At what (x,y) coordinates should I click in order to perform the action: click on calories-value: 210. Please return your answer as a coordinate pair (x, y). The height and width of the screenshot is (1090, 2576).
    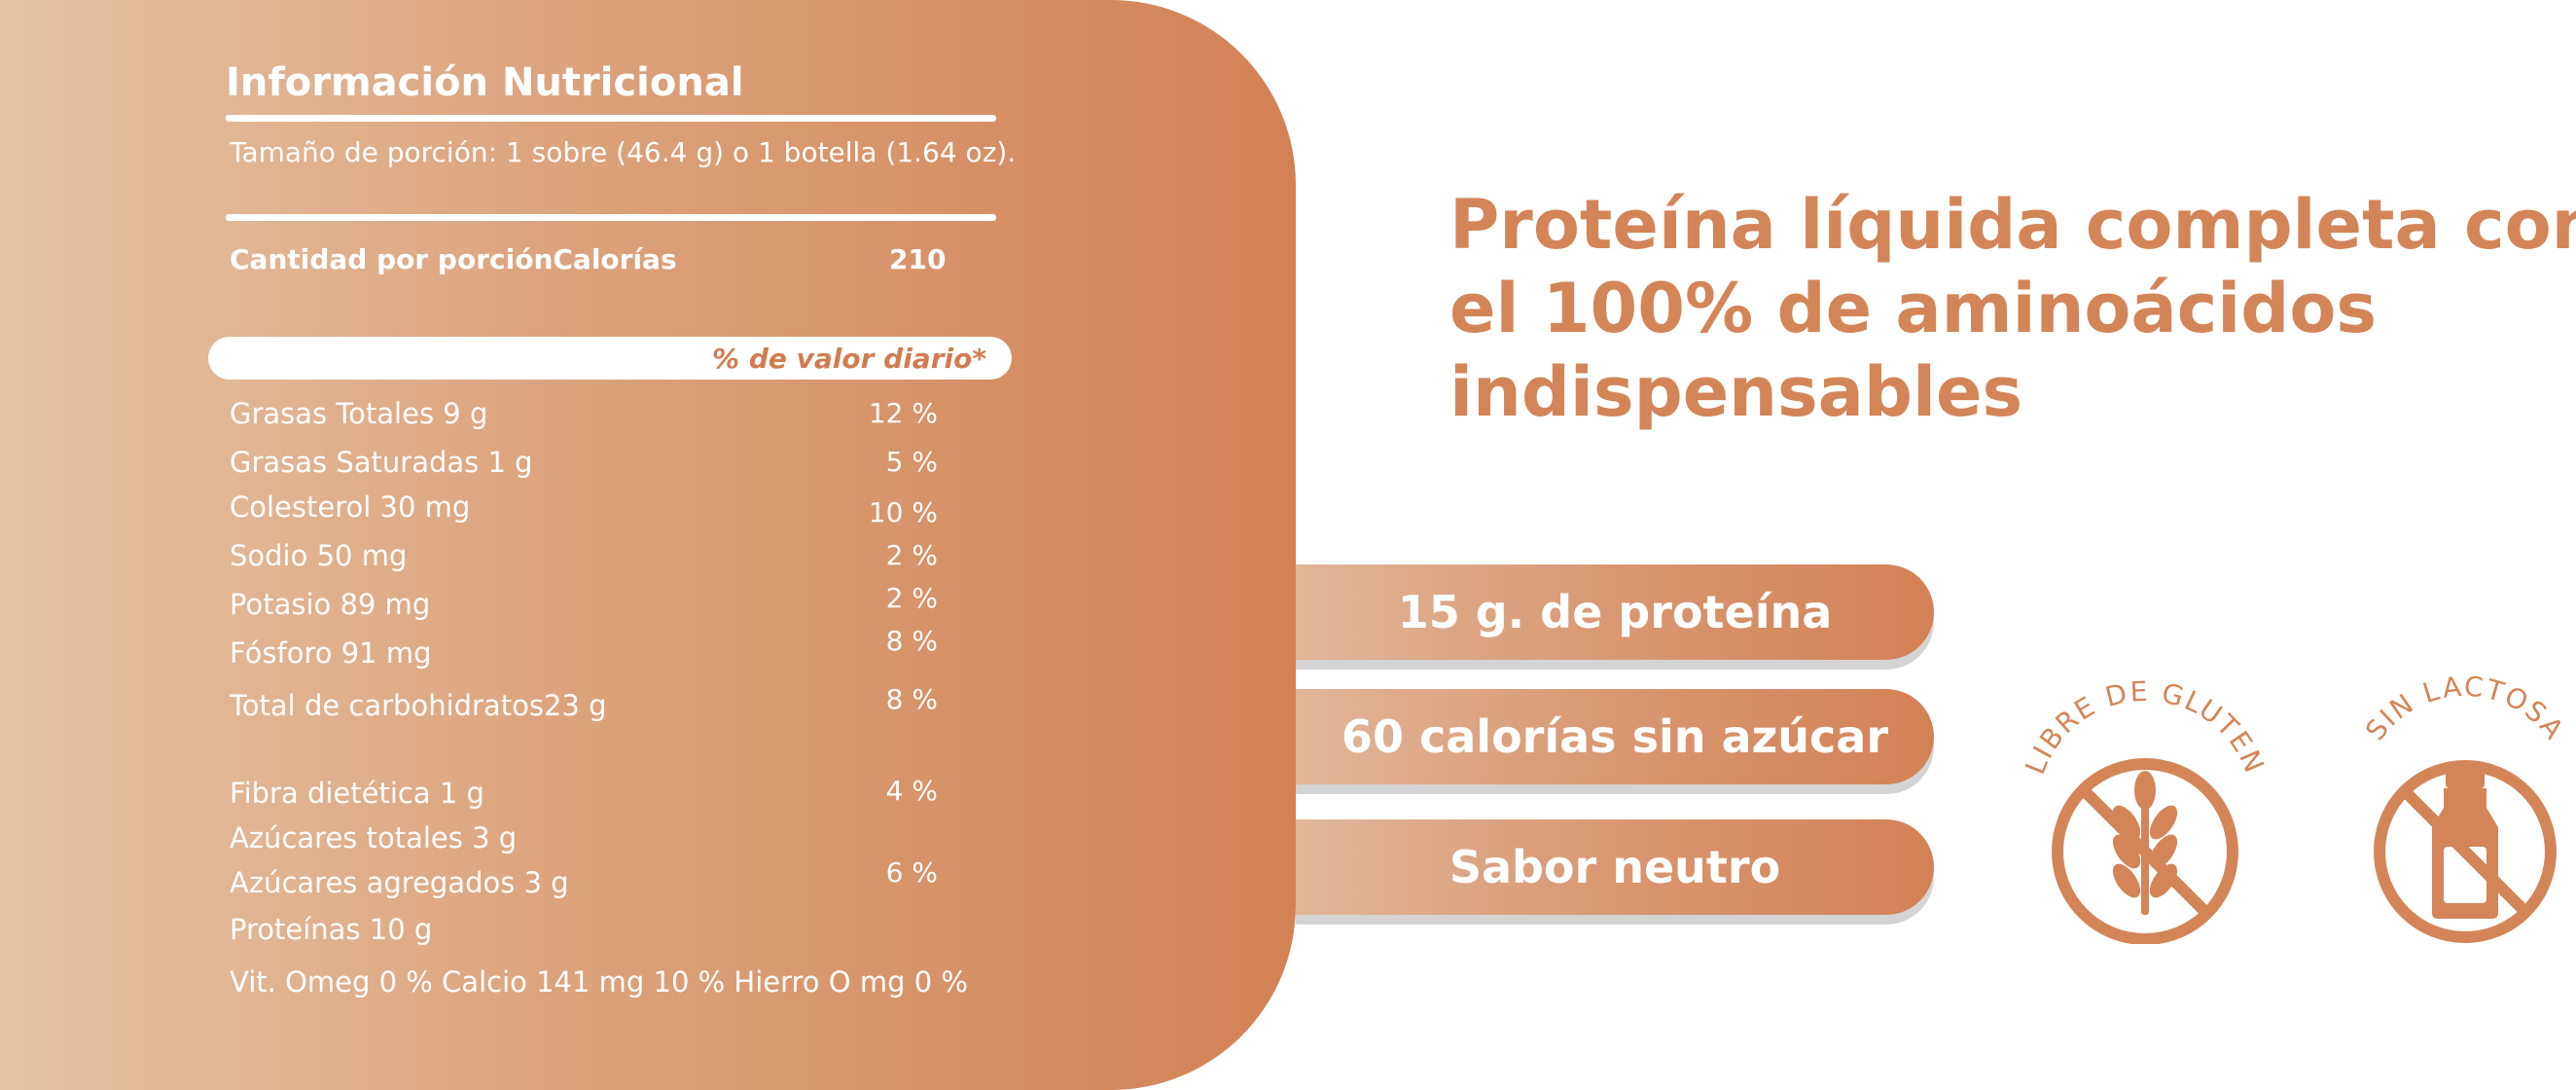
    Looking at the image, I should click on (918, 259).